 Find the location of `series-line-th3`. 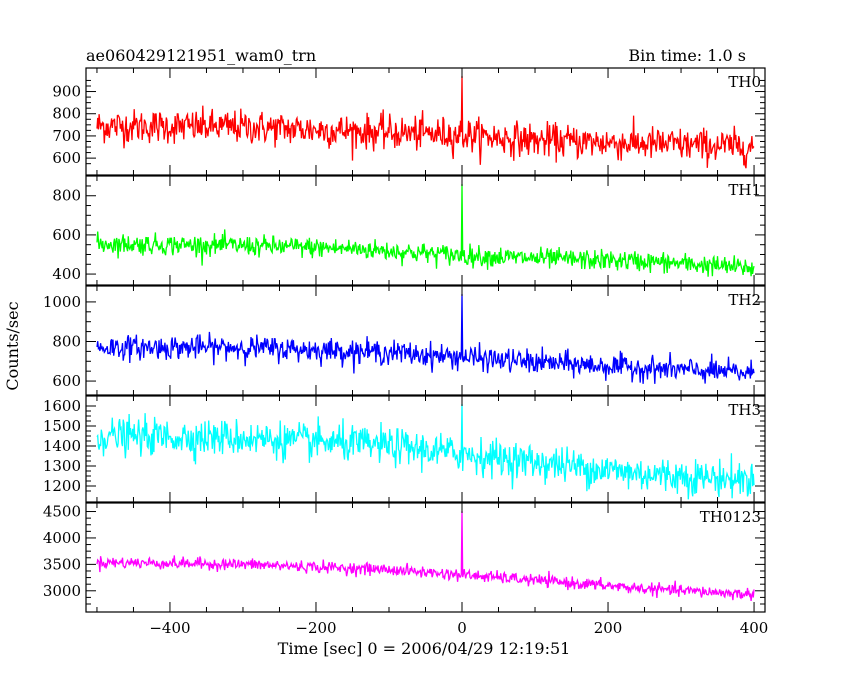

series-line-th3 is located at coordinates (425, 451).